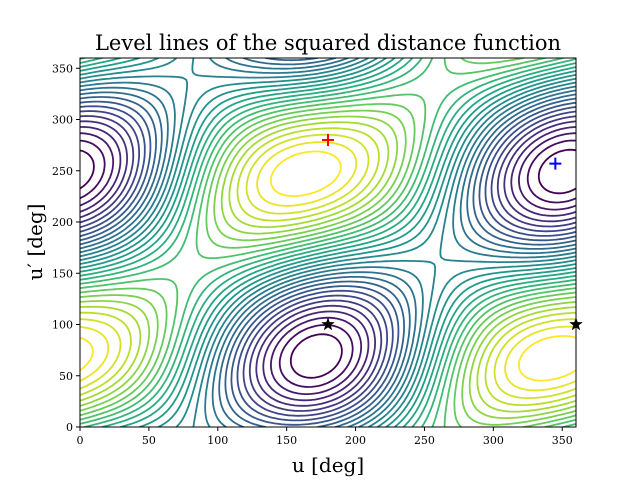 This screenshot has width=640, height=480. I want to click on y-tick-label: 100, so click(62, 325).